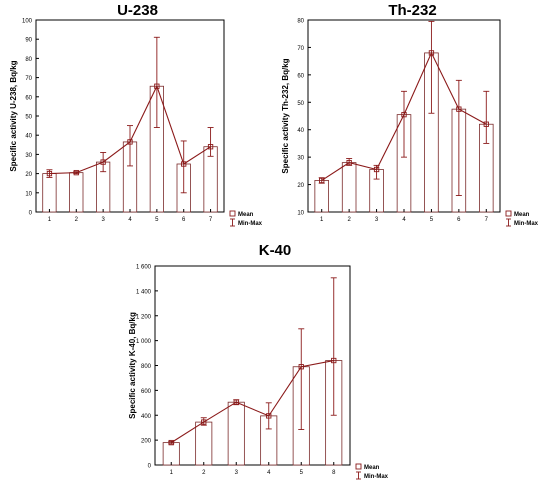 The height and width of the screenshot is (487, 550). Describe the element at coordinates (144, 268) in the screenshot. I see `y-tick-label: 1 600` at that location.